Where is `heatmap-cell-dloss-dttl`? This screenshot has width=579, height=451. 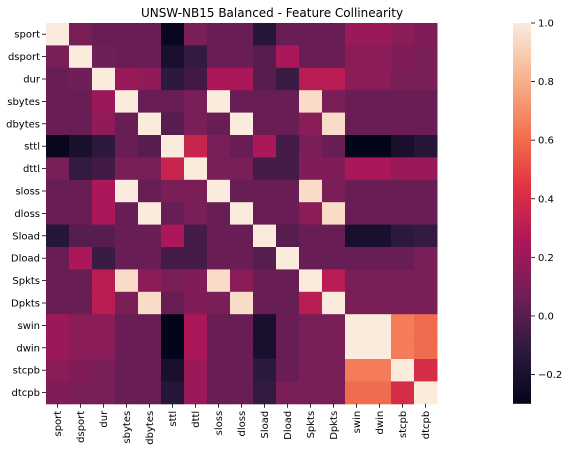 heatmap-cell-dloss-dttl is located at coordinates (196, 214).